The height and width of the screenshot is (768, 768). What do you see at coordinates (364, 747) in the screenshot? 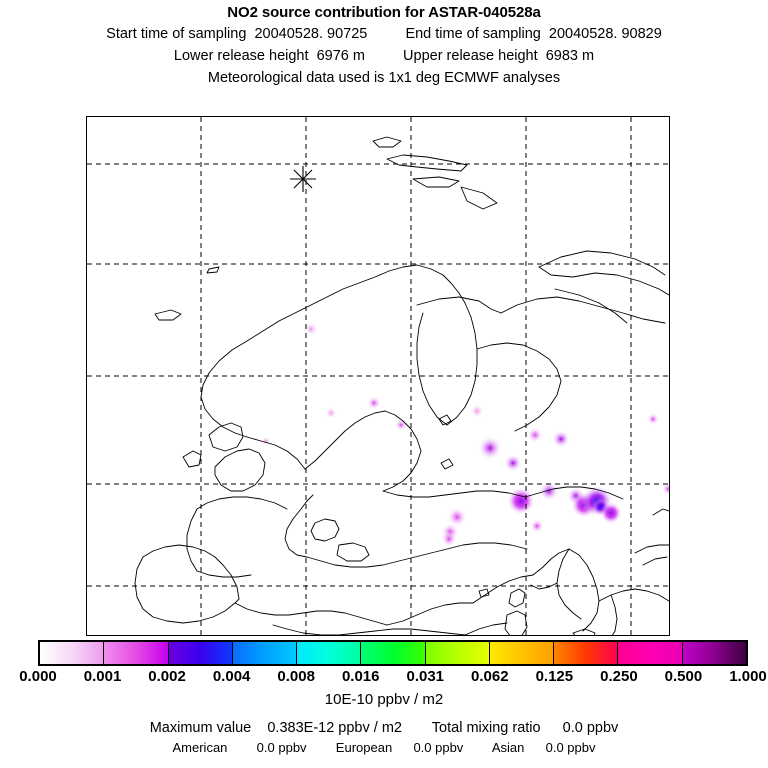
I see `european-source-label: European` at bounding box center [364, 747].